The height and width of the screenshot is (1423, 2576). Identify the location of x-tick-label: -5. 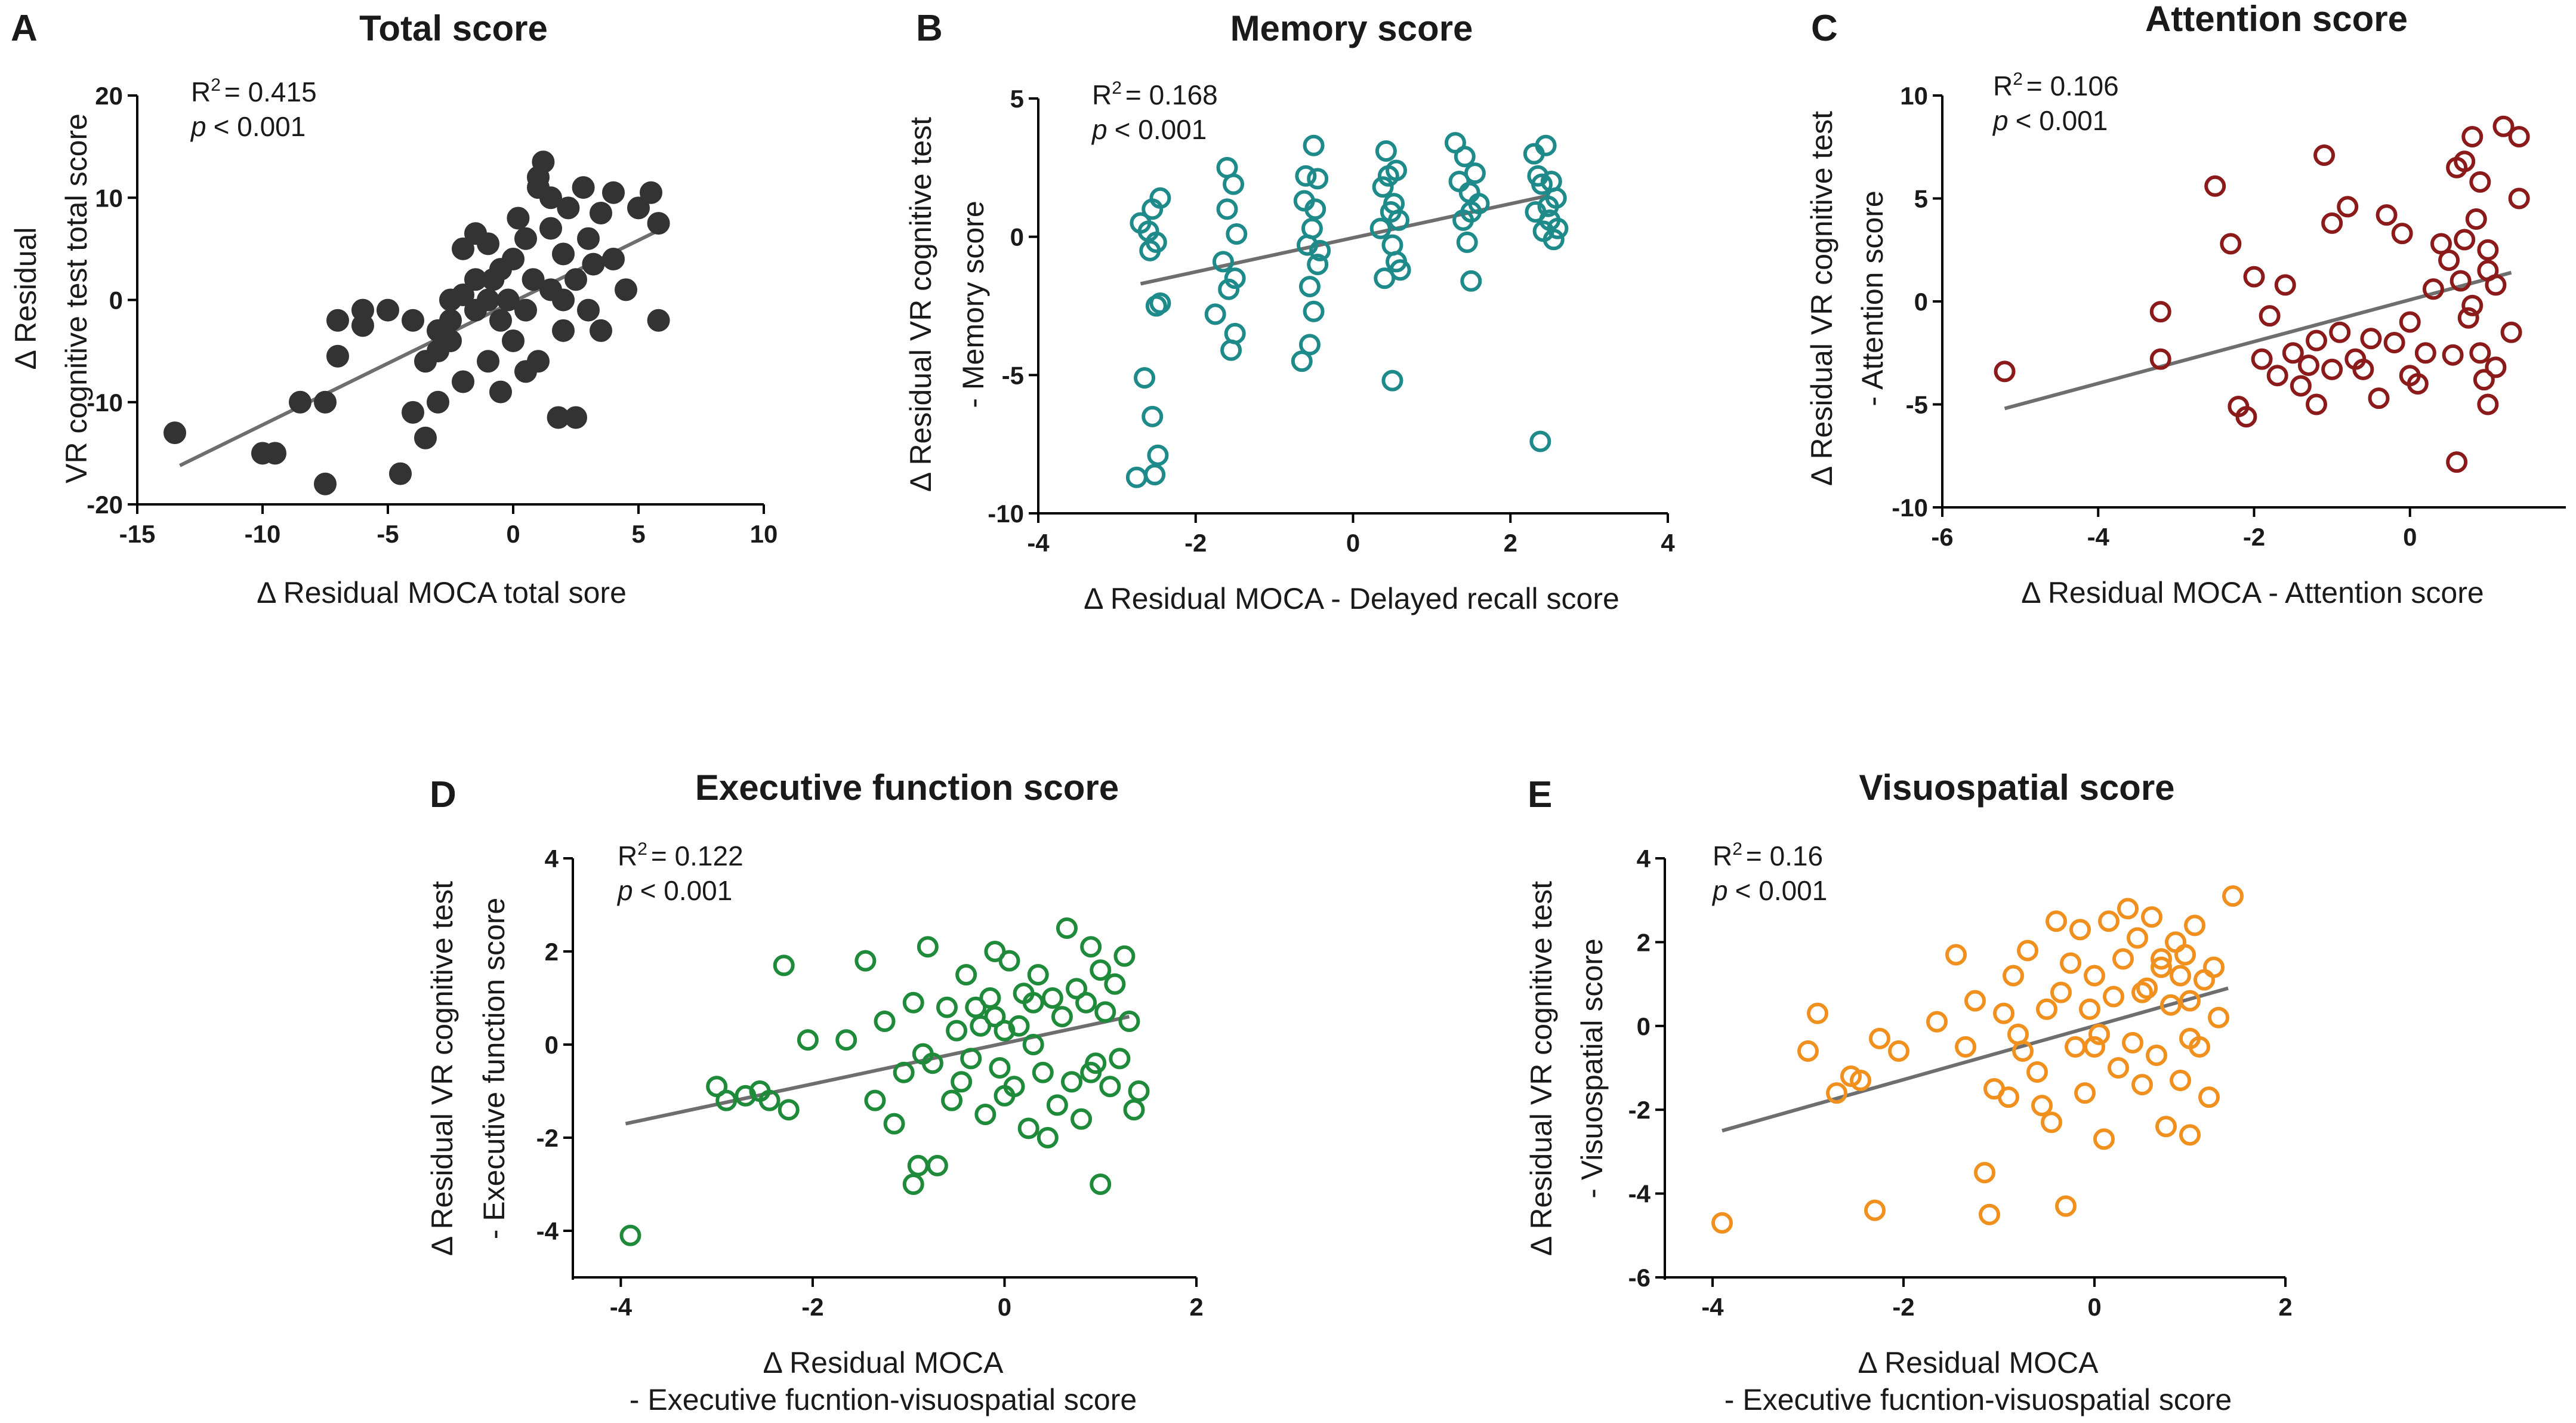
(388, 534).